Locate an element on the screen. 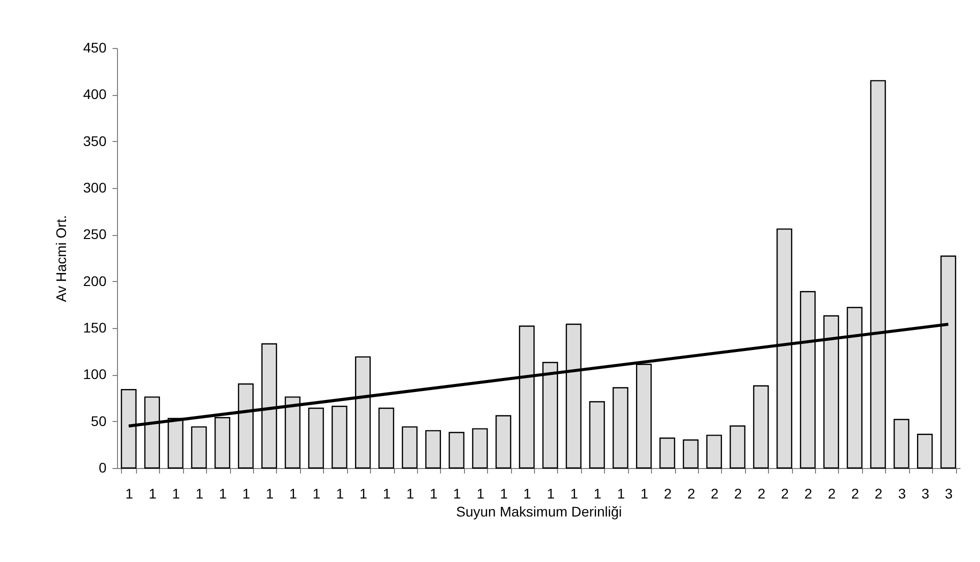  y-tick-label: 250 is located at coordinates (95, 234).